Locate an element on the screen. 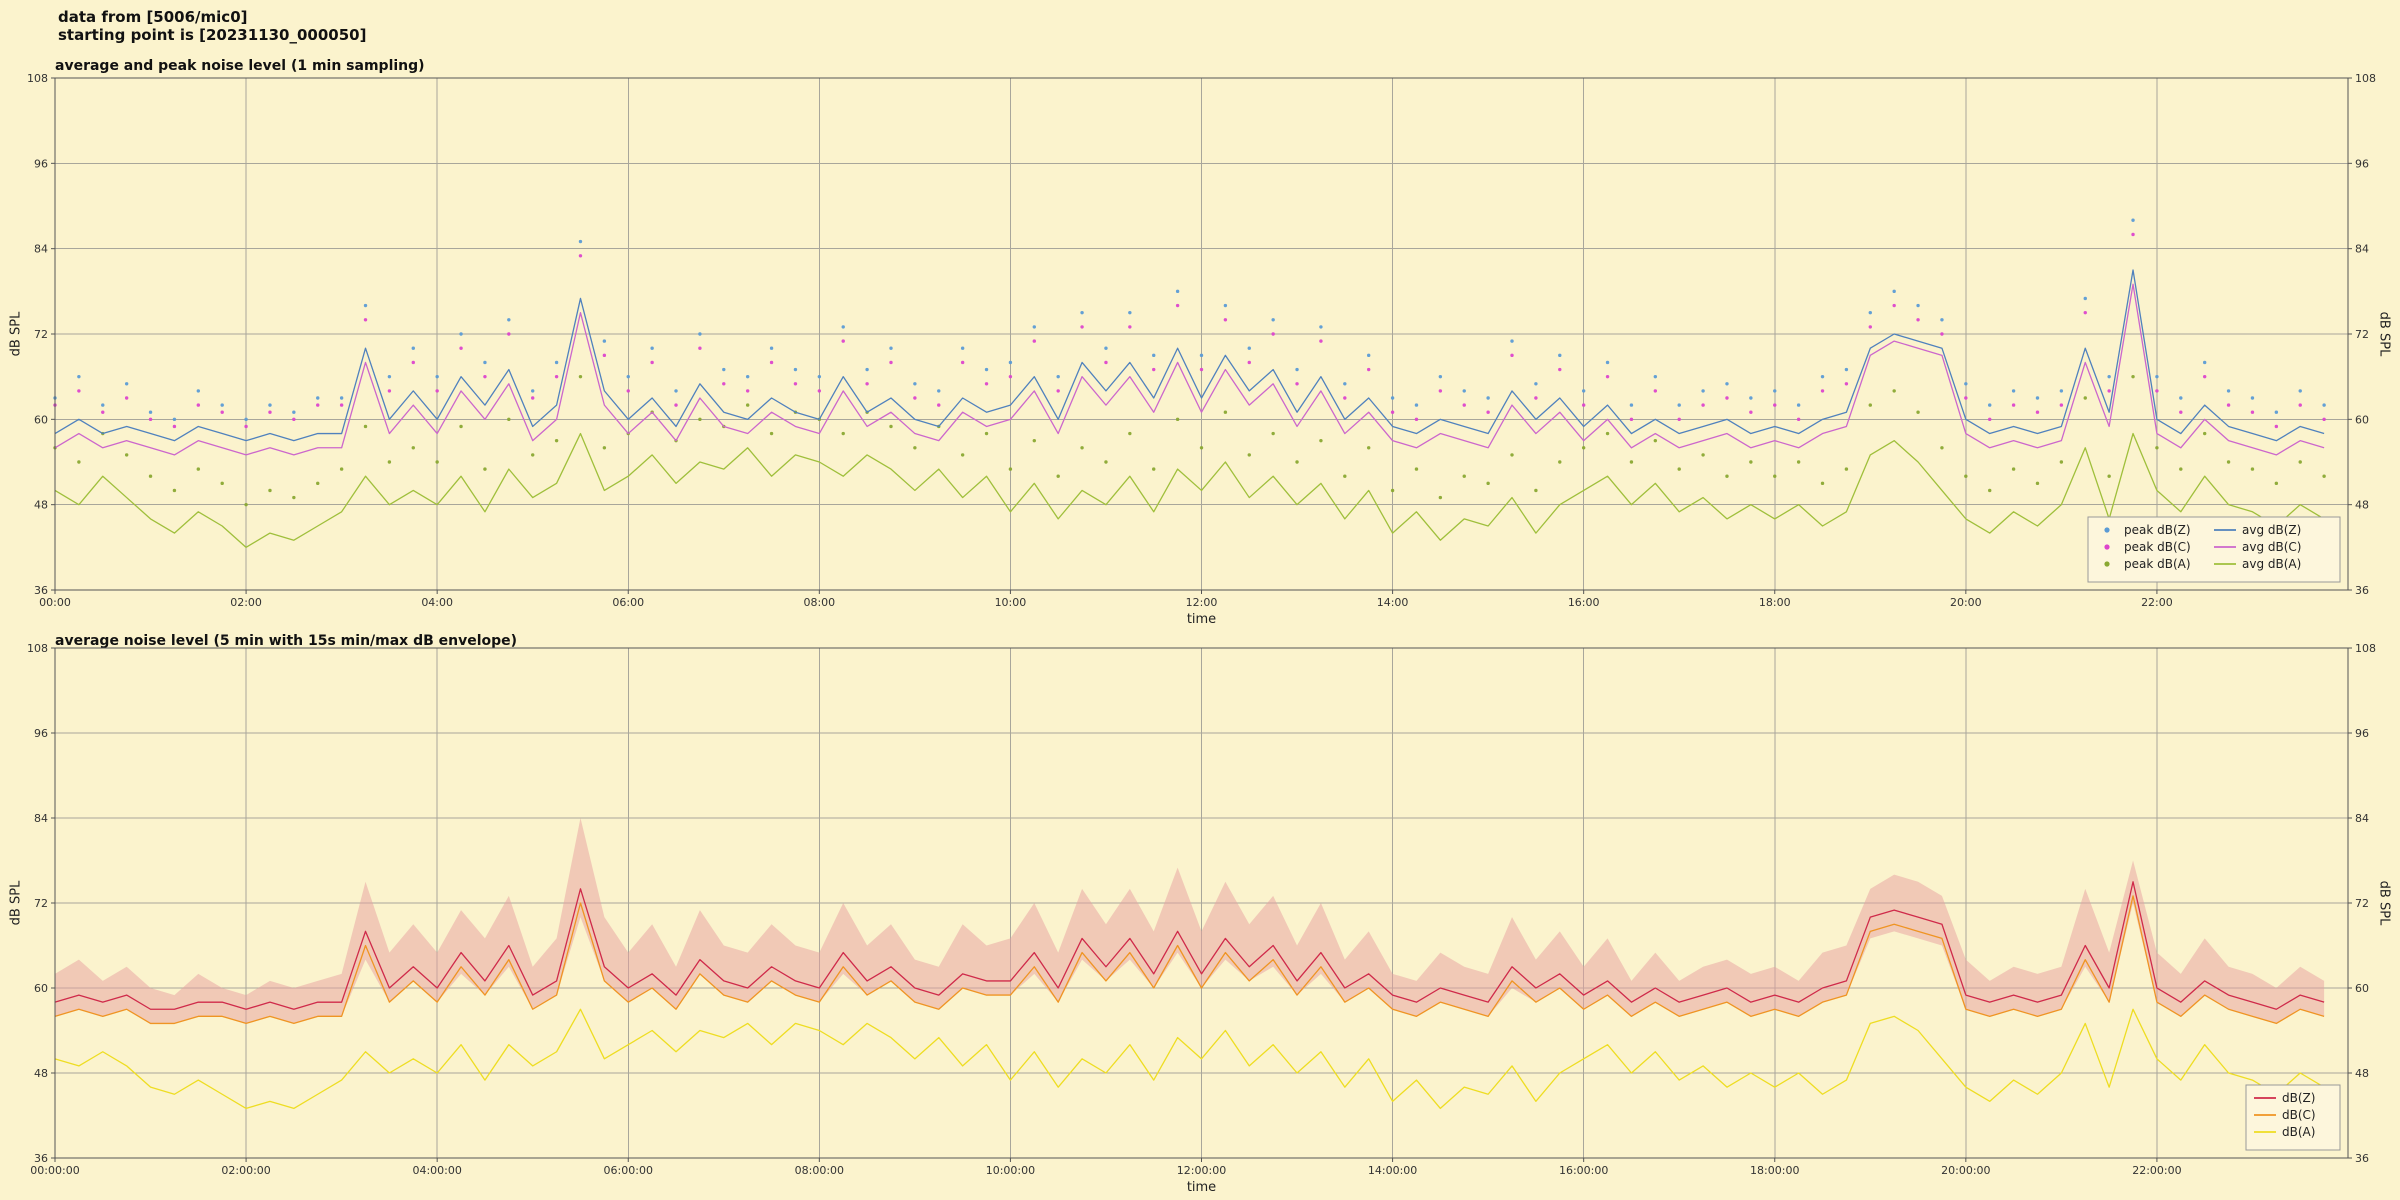  tick-label: 12:00 is located at coordinates (1202, 602).